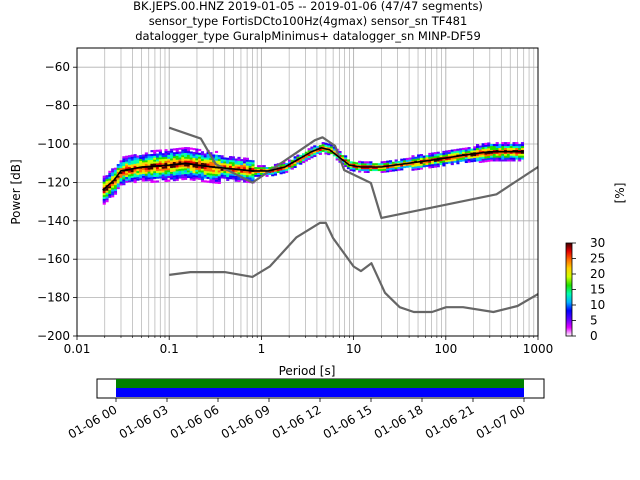  What do you see at coordinates (246, 421) in the screenshot?
I see `time-tick-label: 01-06 09` at bounding box center [246, 421].